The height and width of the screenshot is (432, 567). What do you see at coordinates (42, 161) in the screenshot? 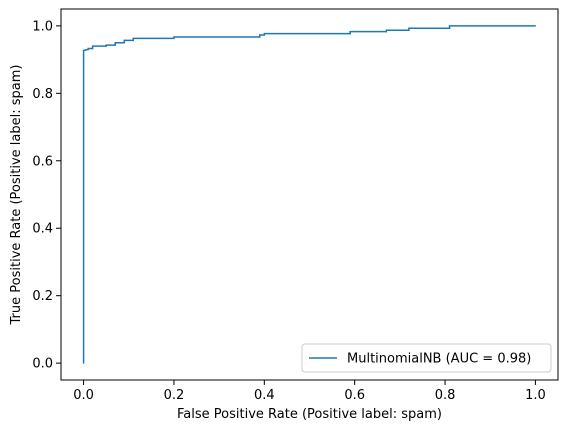
I see `y-tick-label: 0.6` at bounding box center [42, 161].